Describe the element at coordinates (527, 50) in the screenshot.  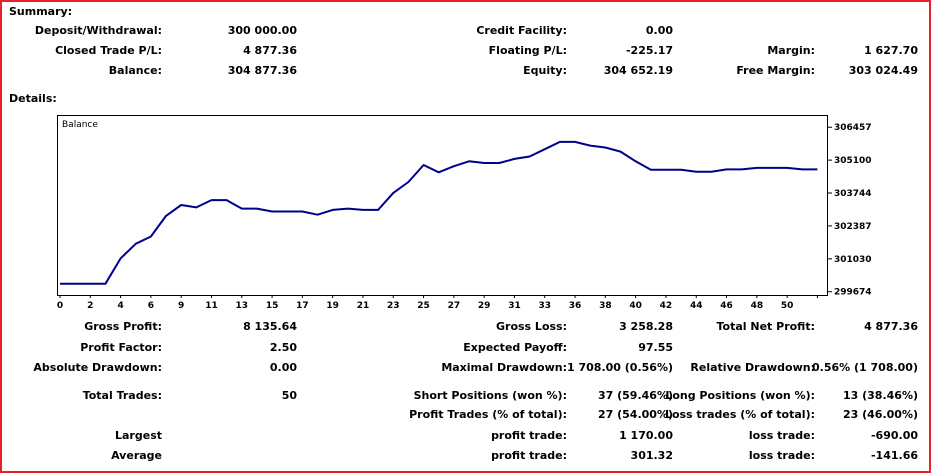
I see `floating-label: Floating P/L:` at that location.